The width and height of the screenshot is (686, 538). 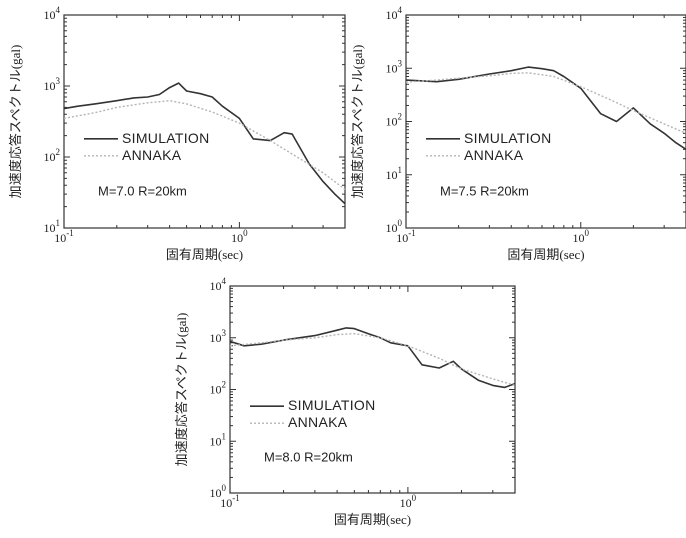 I want to click on magnitude-distance-annotation: M=7.5 R=20km, so click(x=484, y=191).